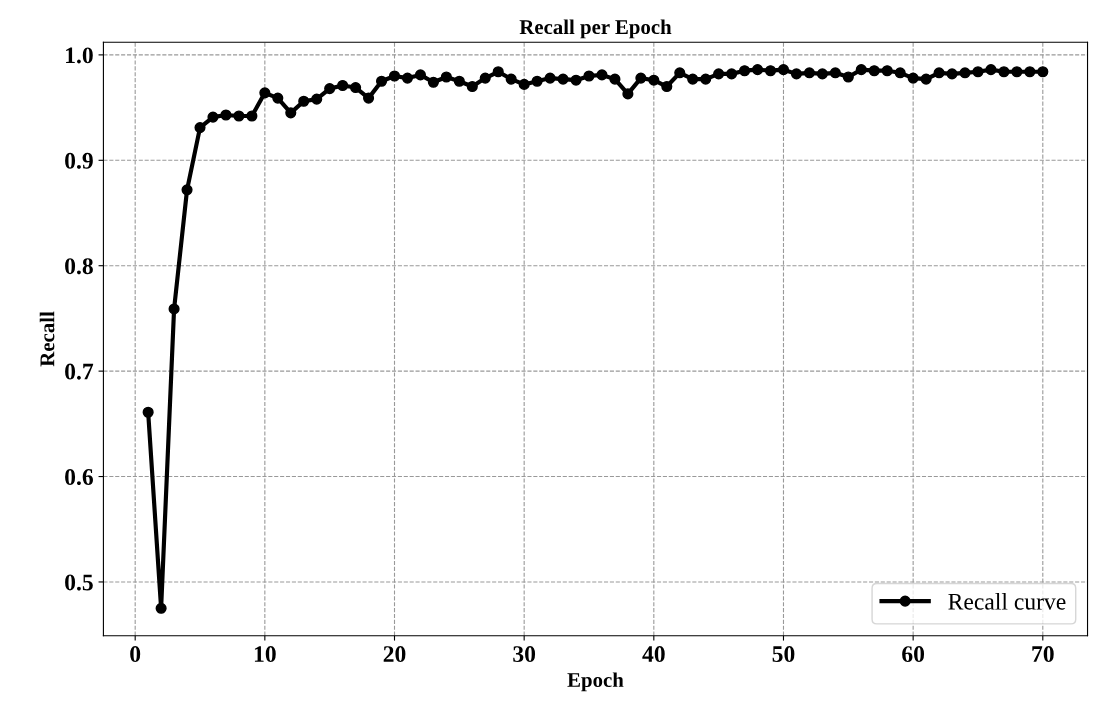  Describe the element at coordinates (79, 160) in the screenshot. I see `y-tick-label: 0.9` at that location.